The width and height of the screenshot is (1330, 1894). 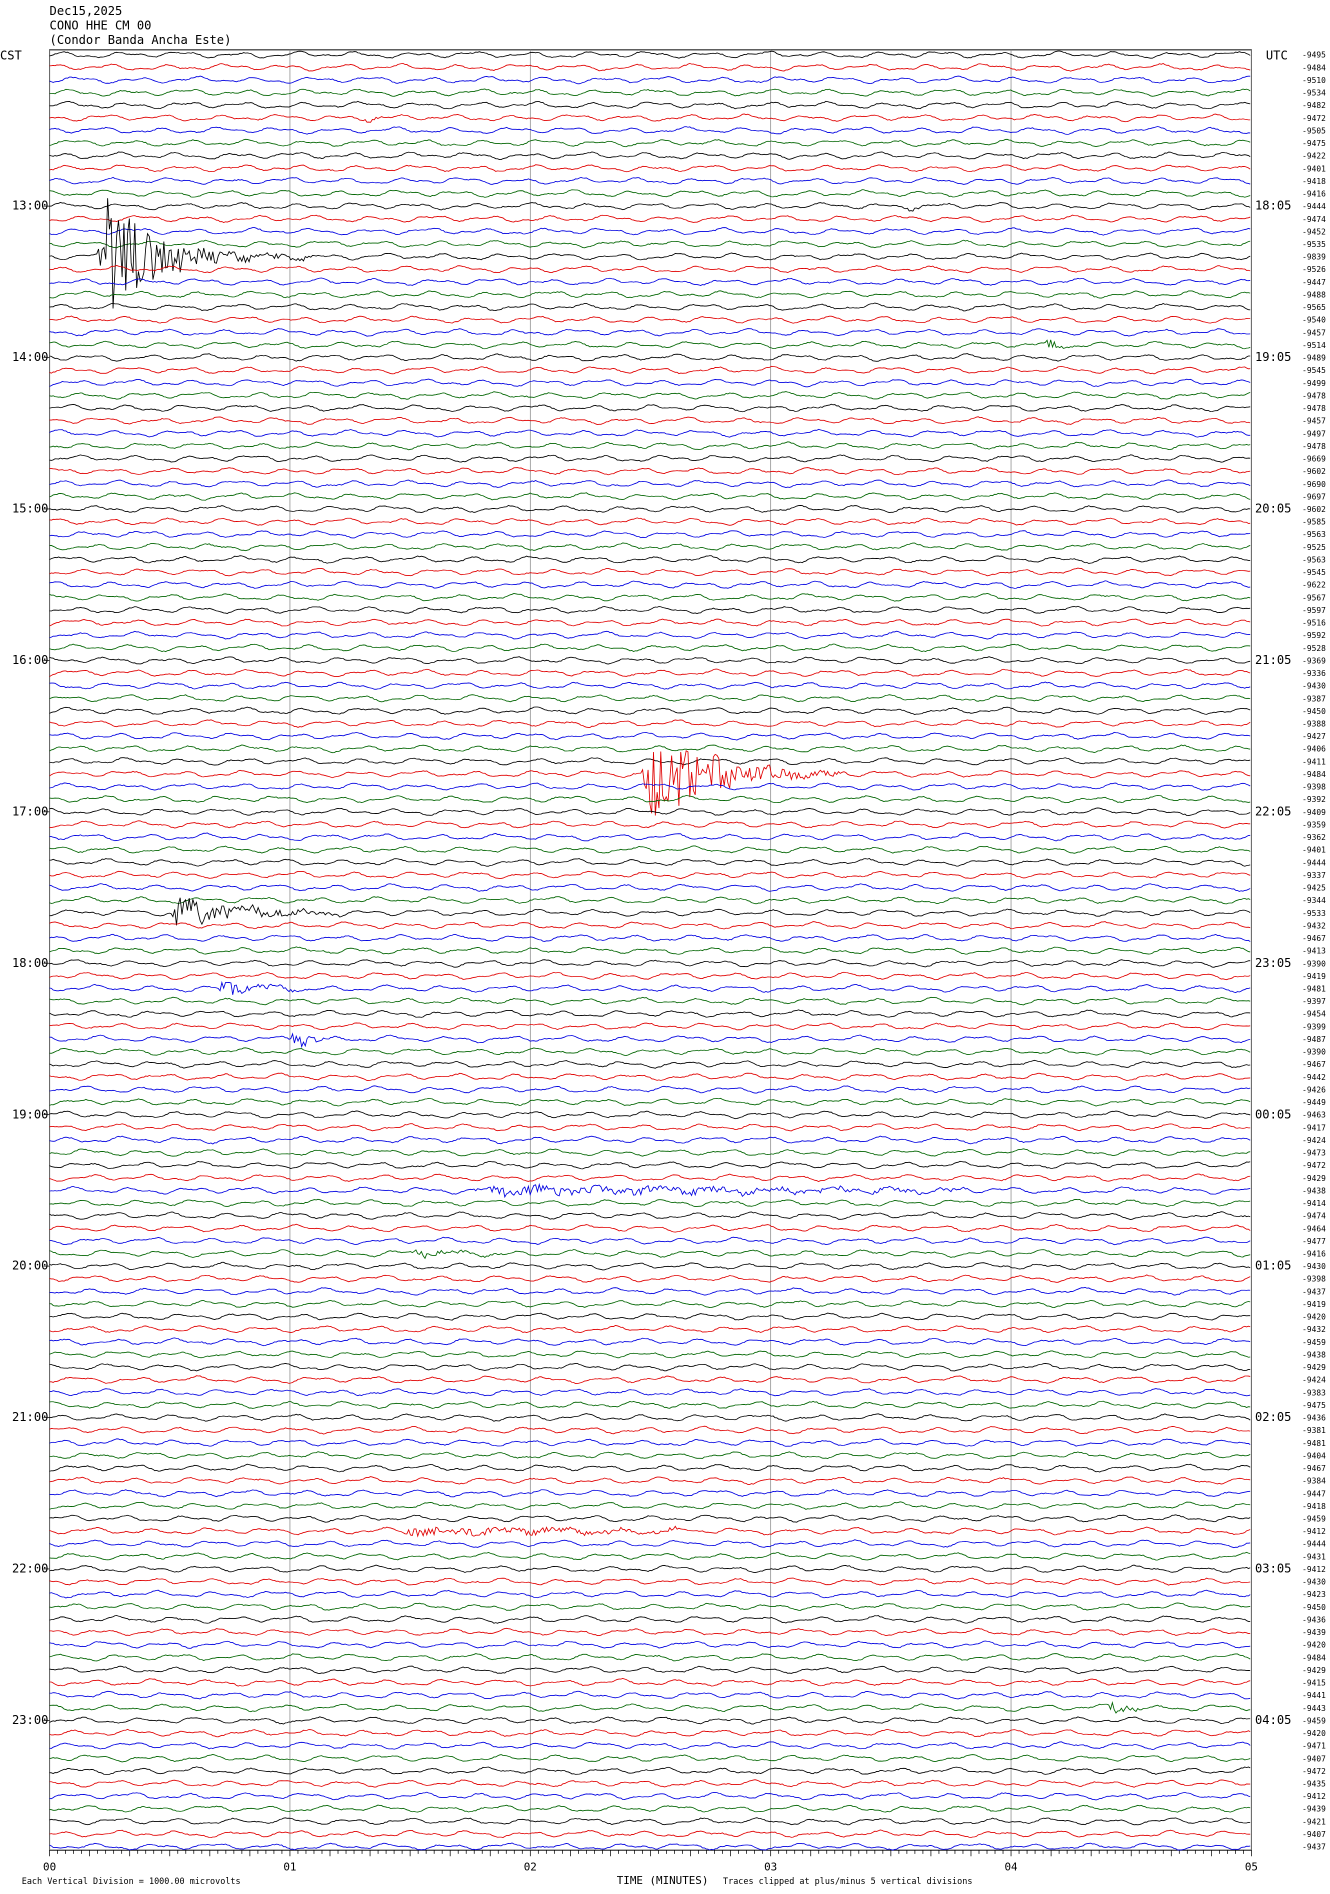 I want to click on trace-label: -9344, so click(x=1314, y=900).